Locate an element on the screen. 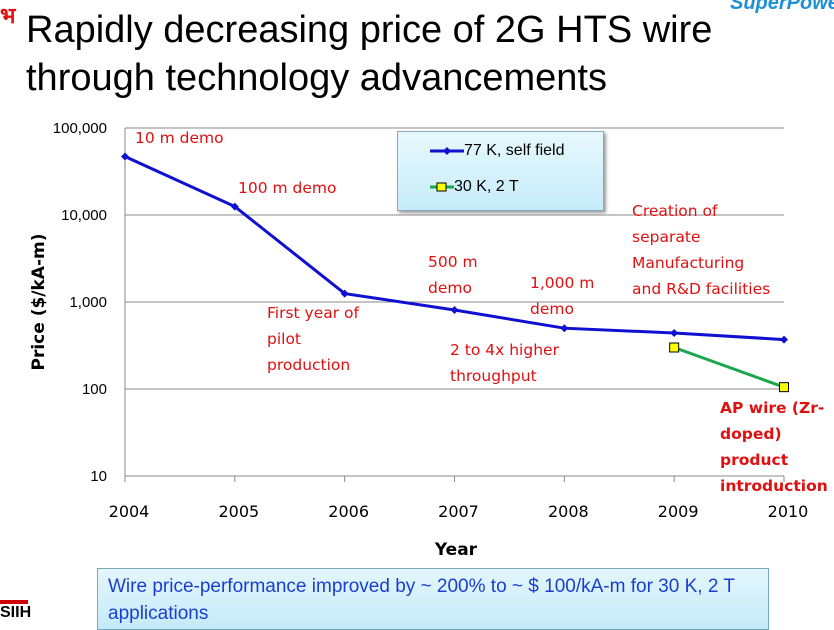 The image size is (834, 630). annotation: 10 m demo is located at coordinates (179, 138).